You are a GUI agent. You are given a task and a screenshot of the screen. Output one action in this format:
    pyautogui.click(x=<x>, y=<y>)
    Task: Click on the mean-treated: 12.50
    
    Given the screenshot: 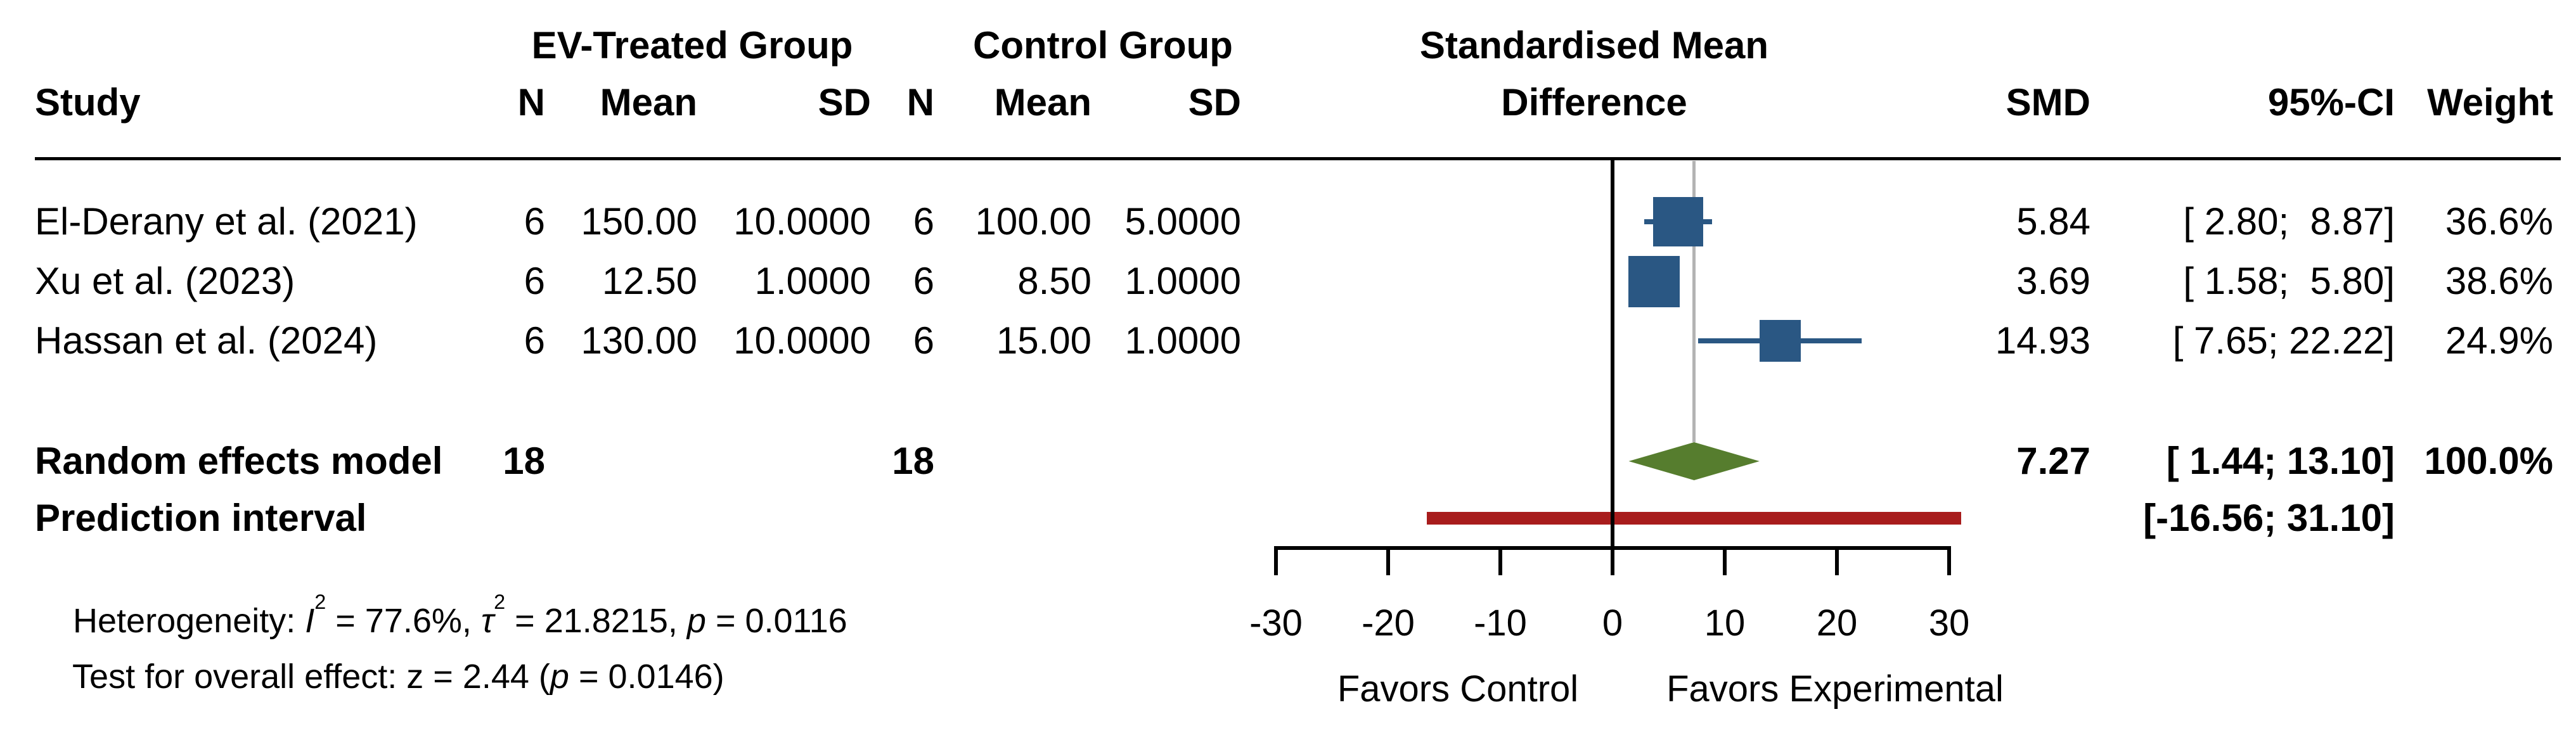 What is the action you would take?
    pyautogui.click(x=649, y=281)
    